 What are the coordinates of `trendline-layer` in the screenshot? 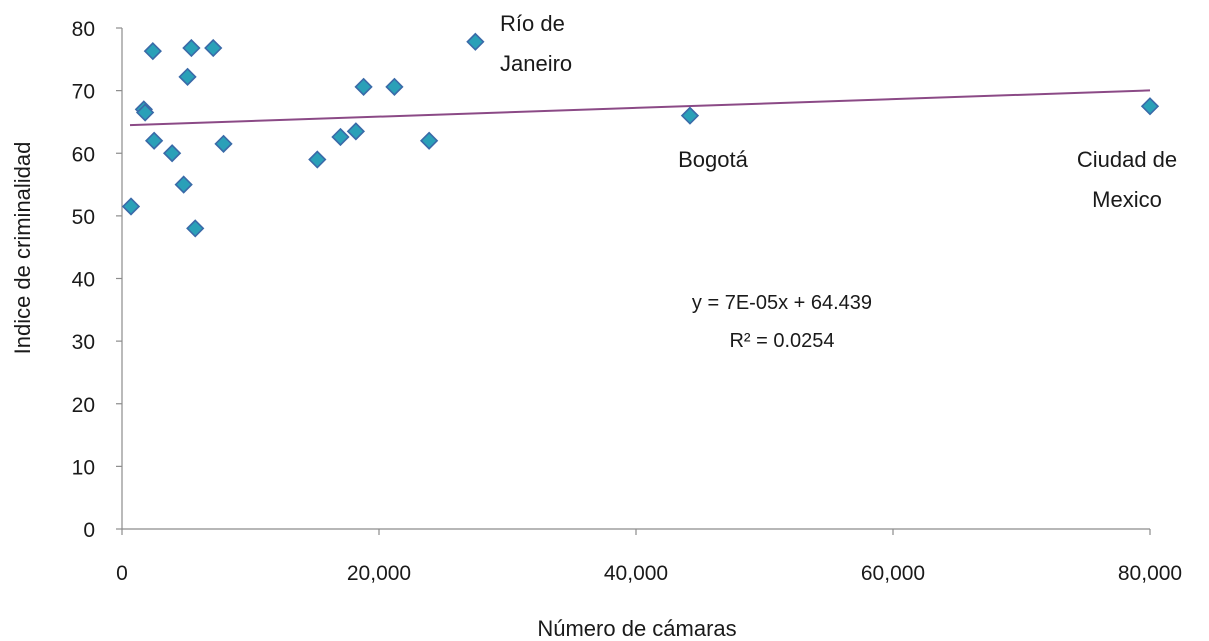 It's located at (640, 108).